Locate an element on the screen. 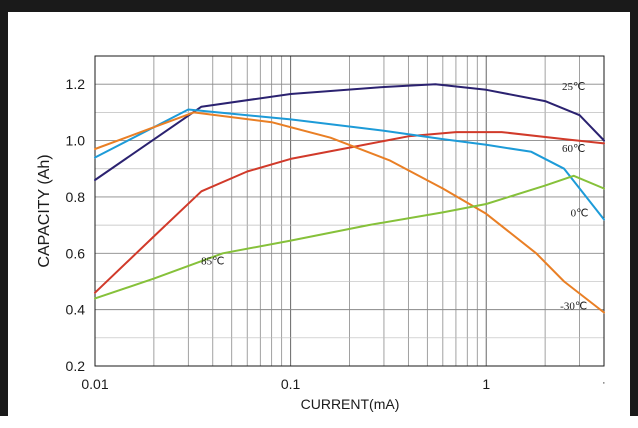  series-label: 25℃ is located at coordinates (573, 87).